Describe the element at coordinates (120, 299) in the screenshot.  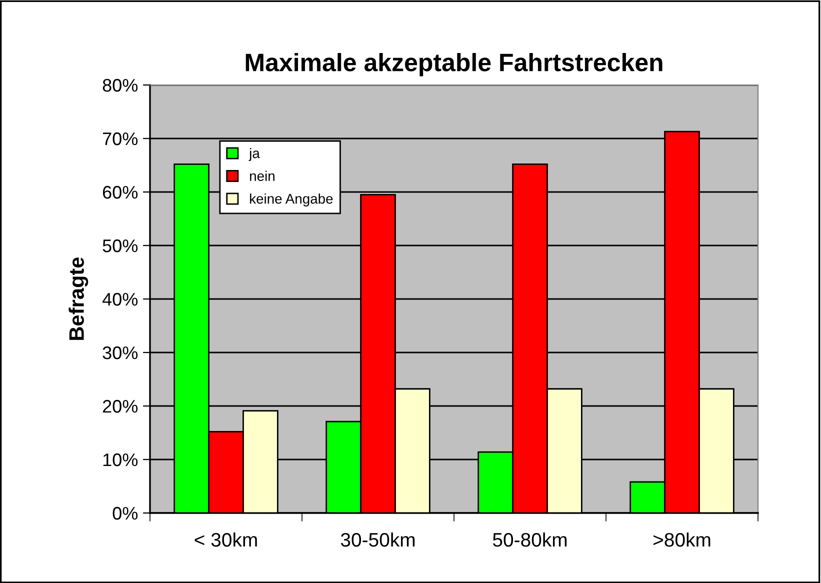
I see `y-tick-label: 40%` at that location.